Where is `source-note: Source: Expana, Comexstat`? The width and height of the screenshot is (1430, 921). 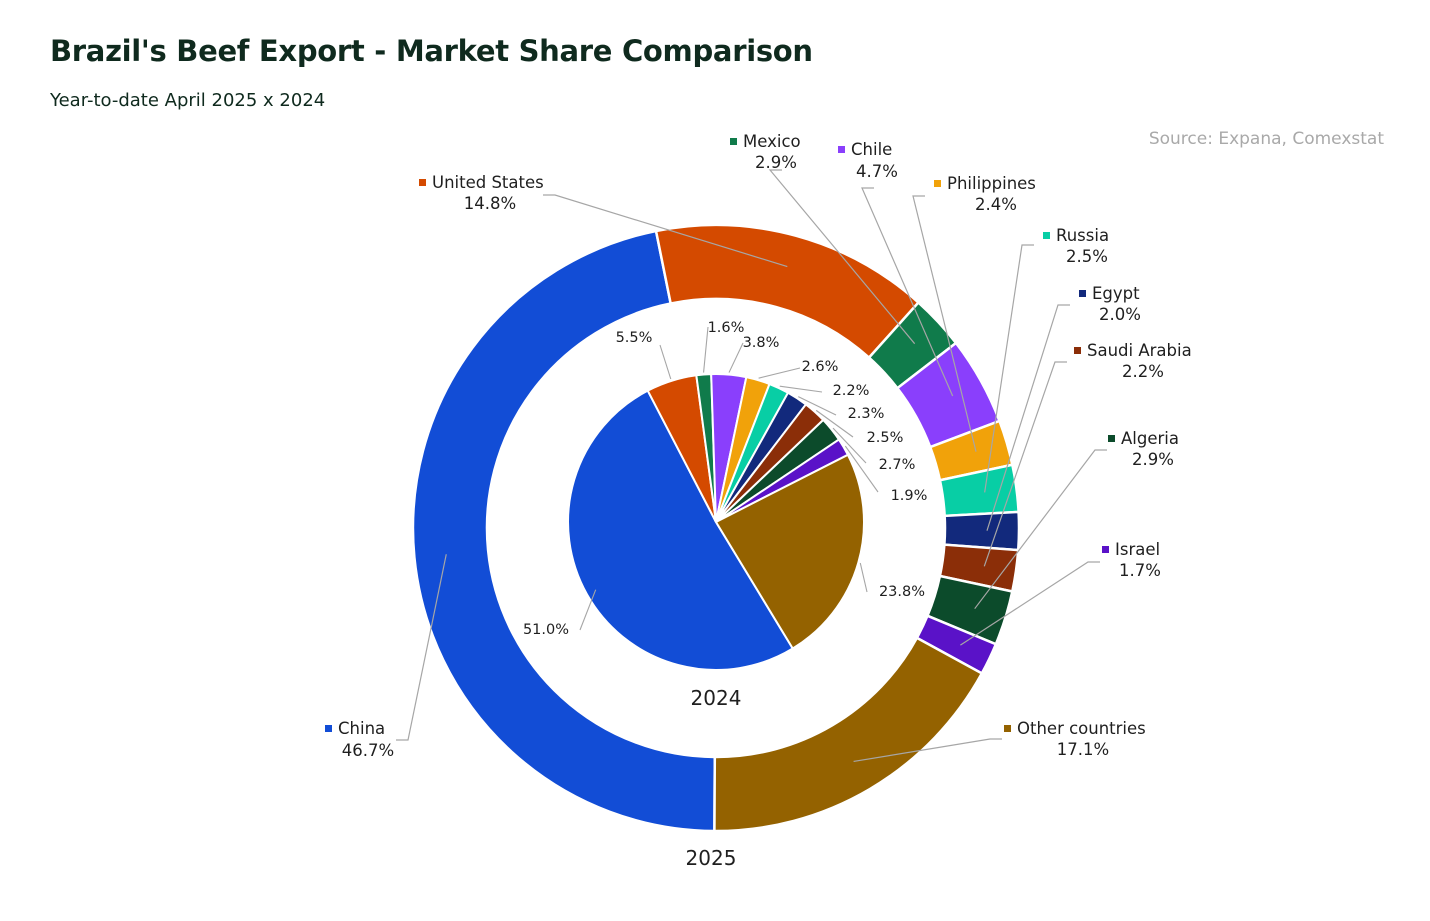 source-note: Source: Expana, Comexstat is located at coordinates (1266, 139).